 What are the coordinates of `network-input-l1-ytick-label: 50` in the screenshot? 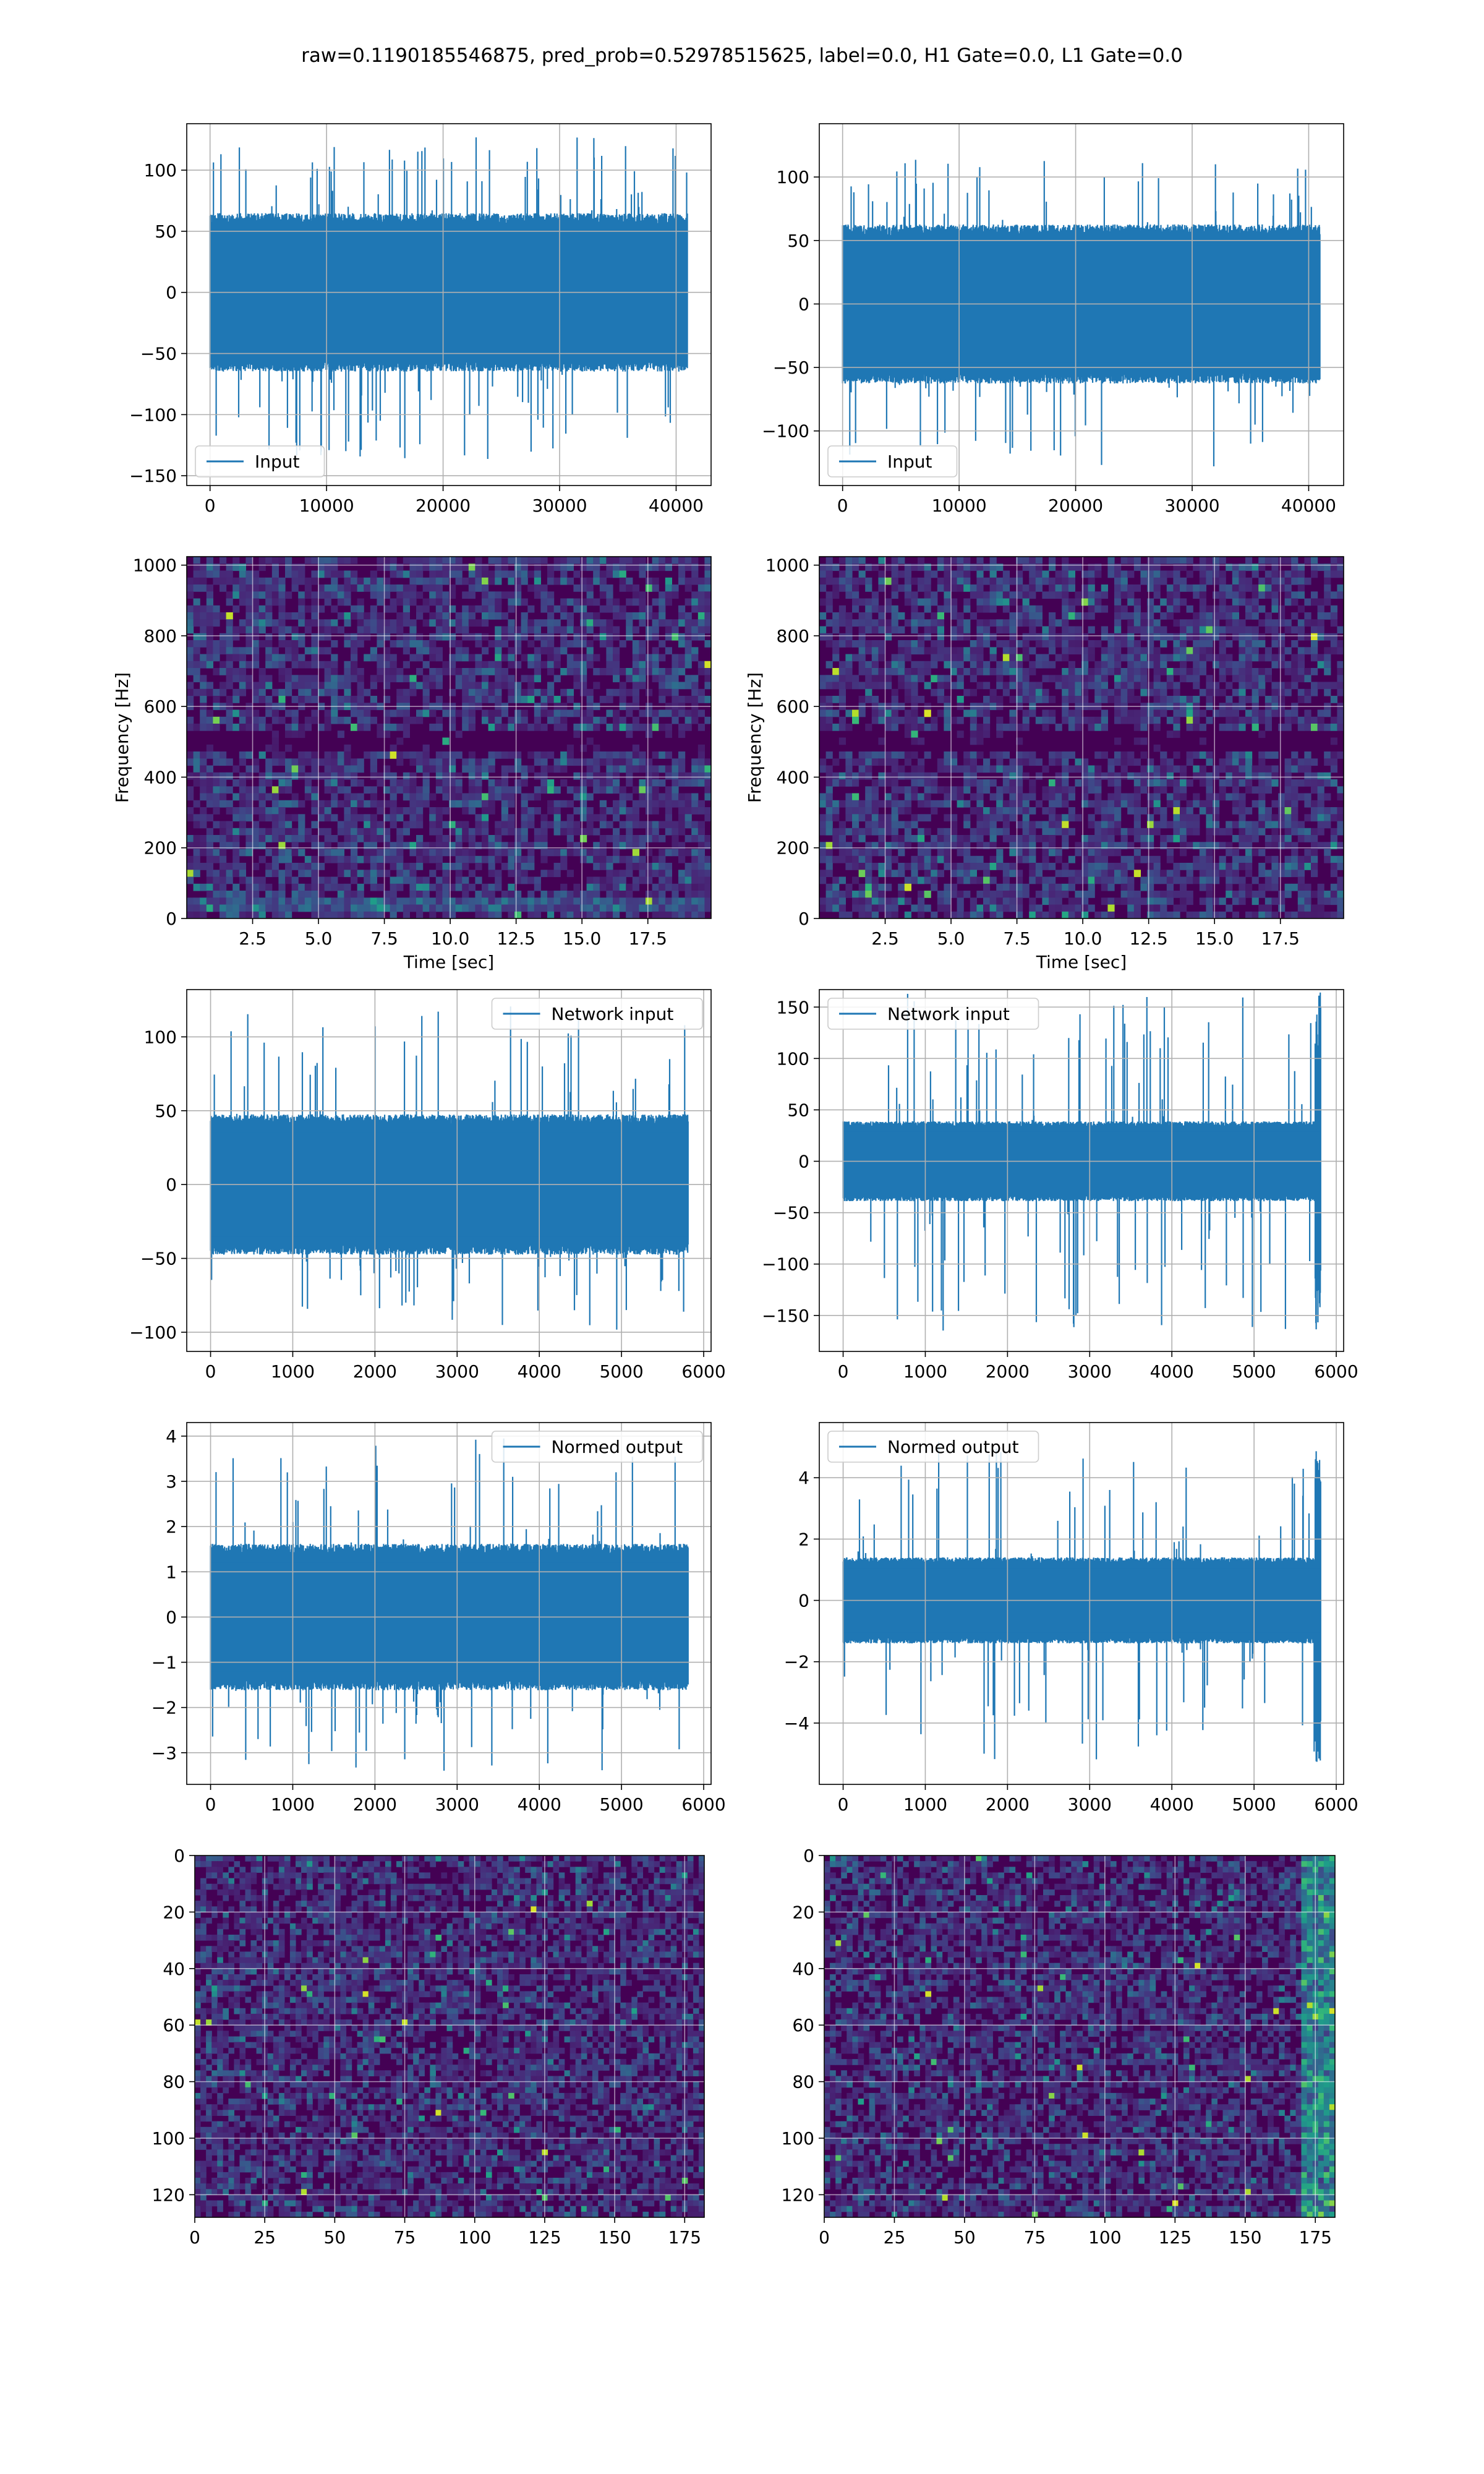 It's located at (798, 1110).